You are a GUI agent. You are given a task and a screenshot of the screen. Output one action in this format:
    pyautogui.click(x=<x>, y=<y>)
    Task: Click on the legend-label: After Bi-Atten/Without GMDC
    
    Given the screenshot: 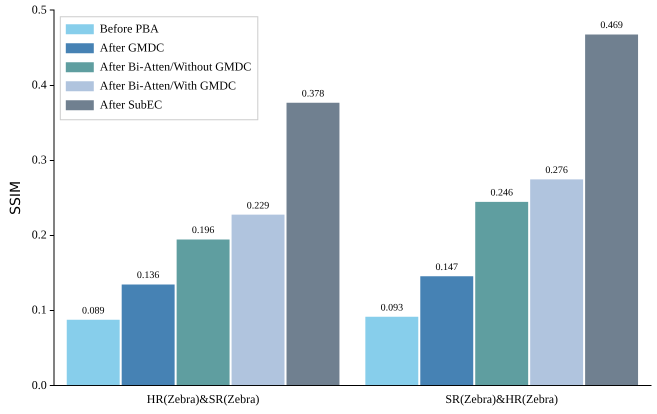 What is the action you would take?
    pyautogui.click(x=176, y=66)
    